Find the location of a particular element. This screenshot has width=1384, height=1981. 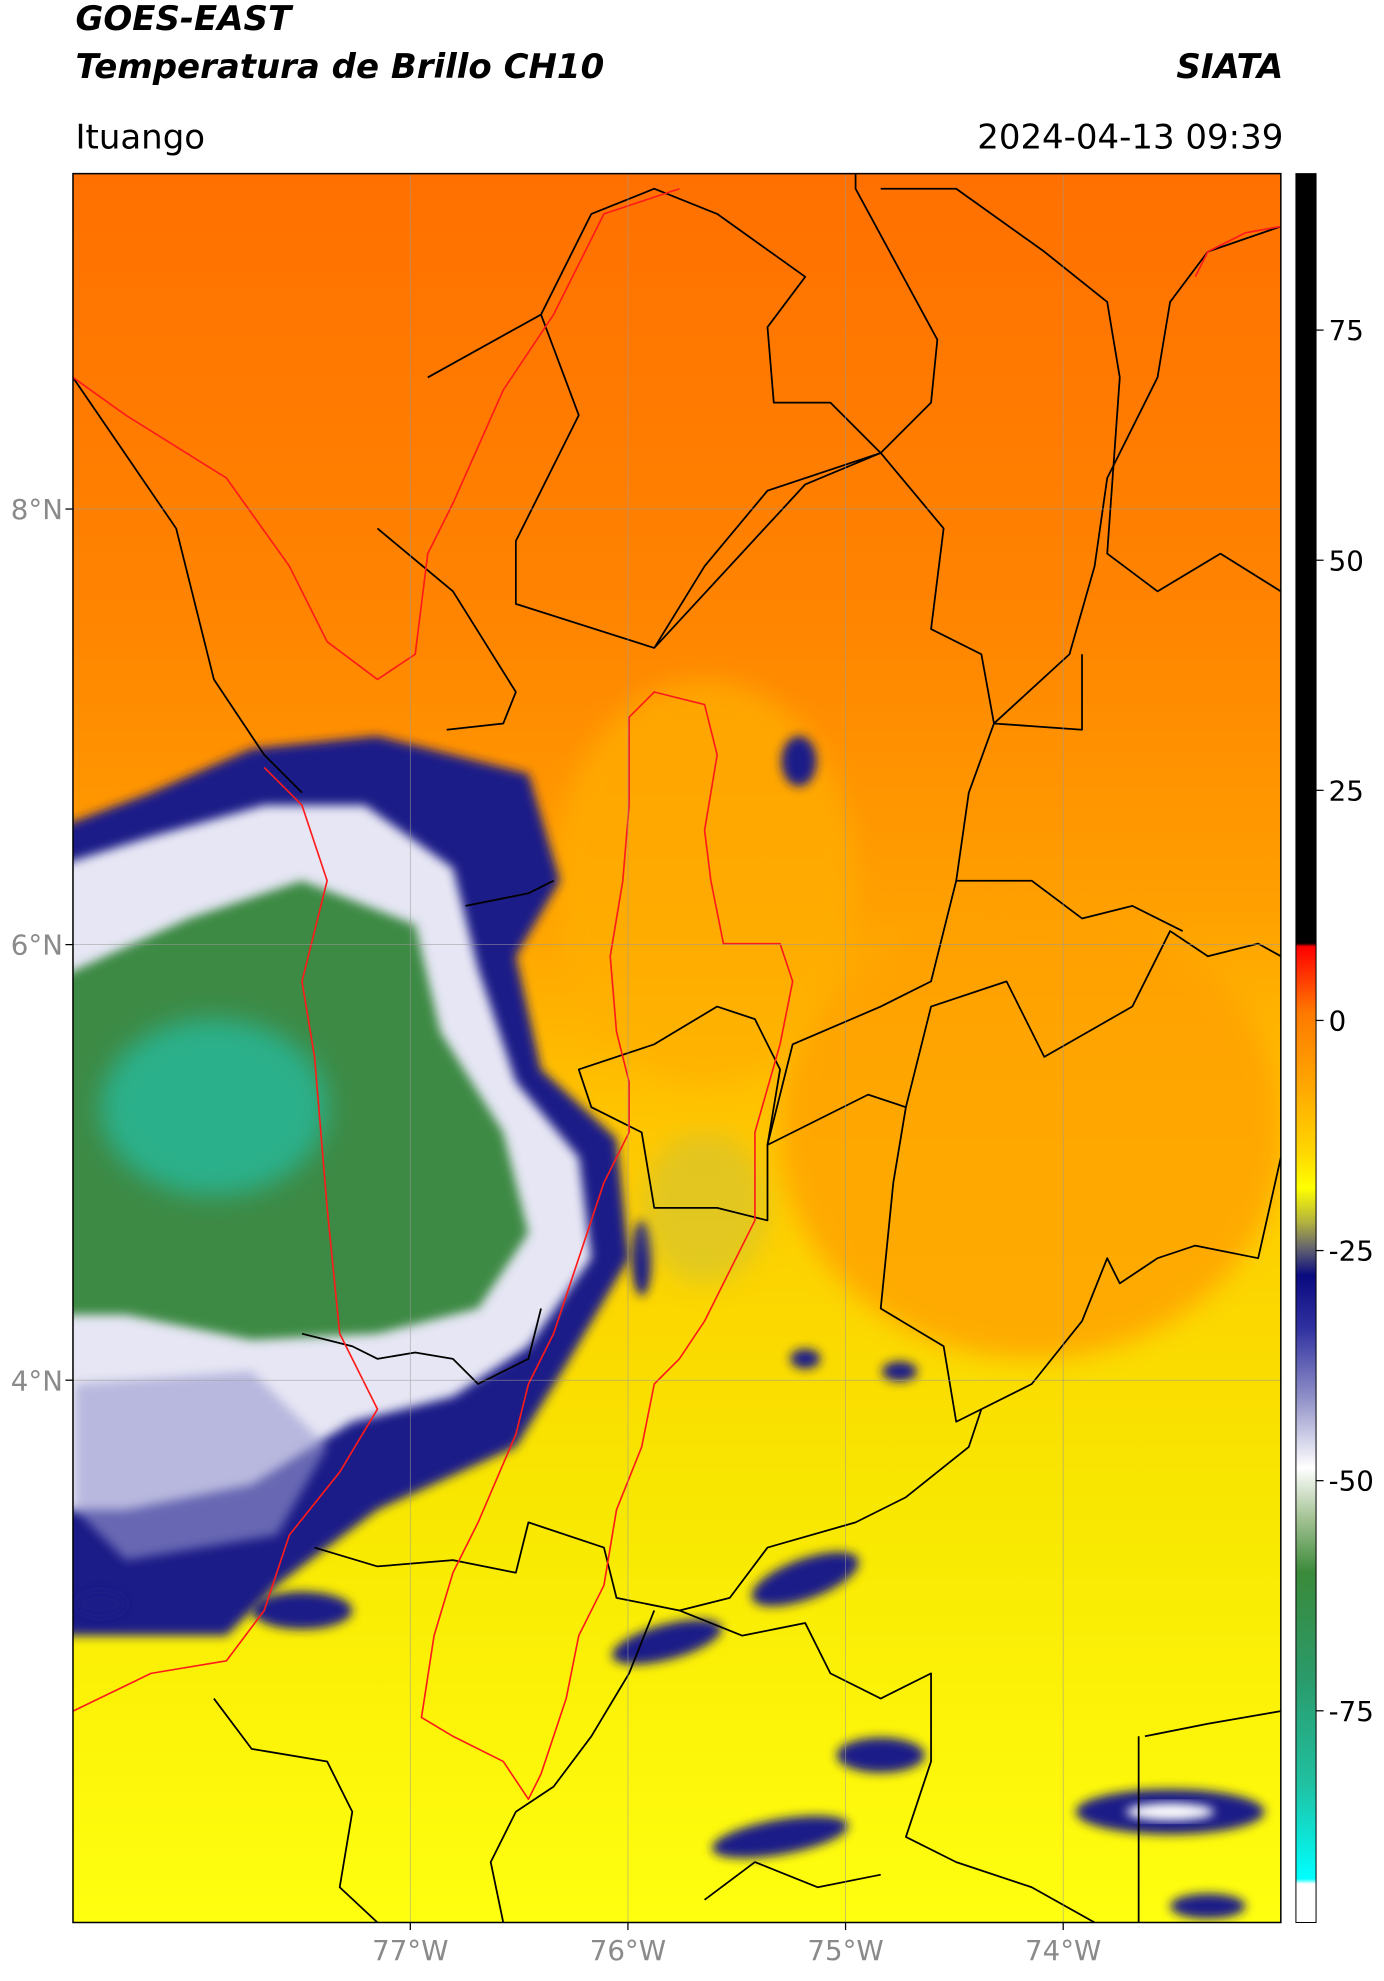

source: SIATA is located at coordinates (1229, 67).